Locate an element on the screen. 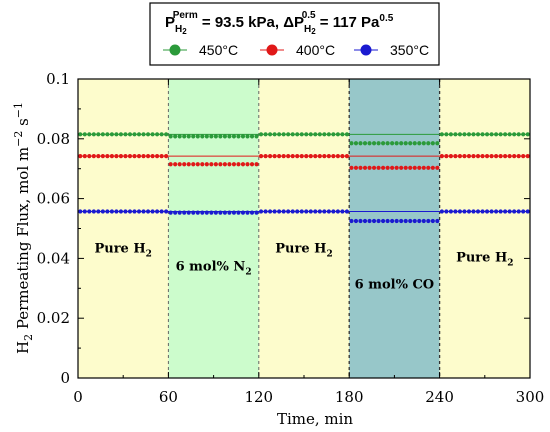  legend-items: 450°C 400°C 350°C is located at coordinates (296, 50).